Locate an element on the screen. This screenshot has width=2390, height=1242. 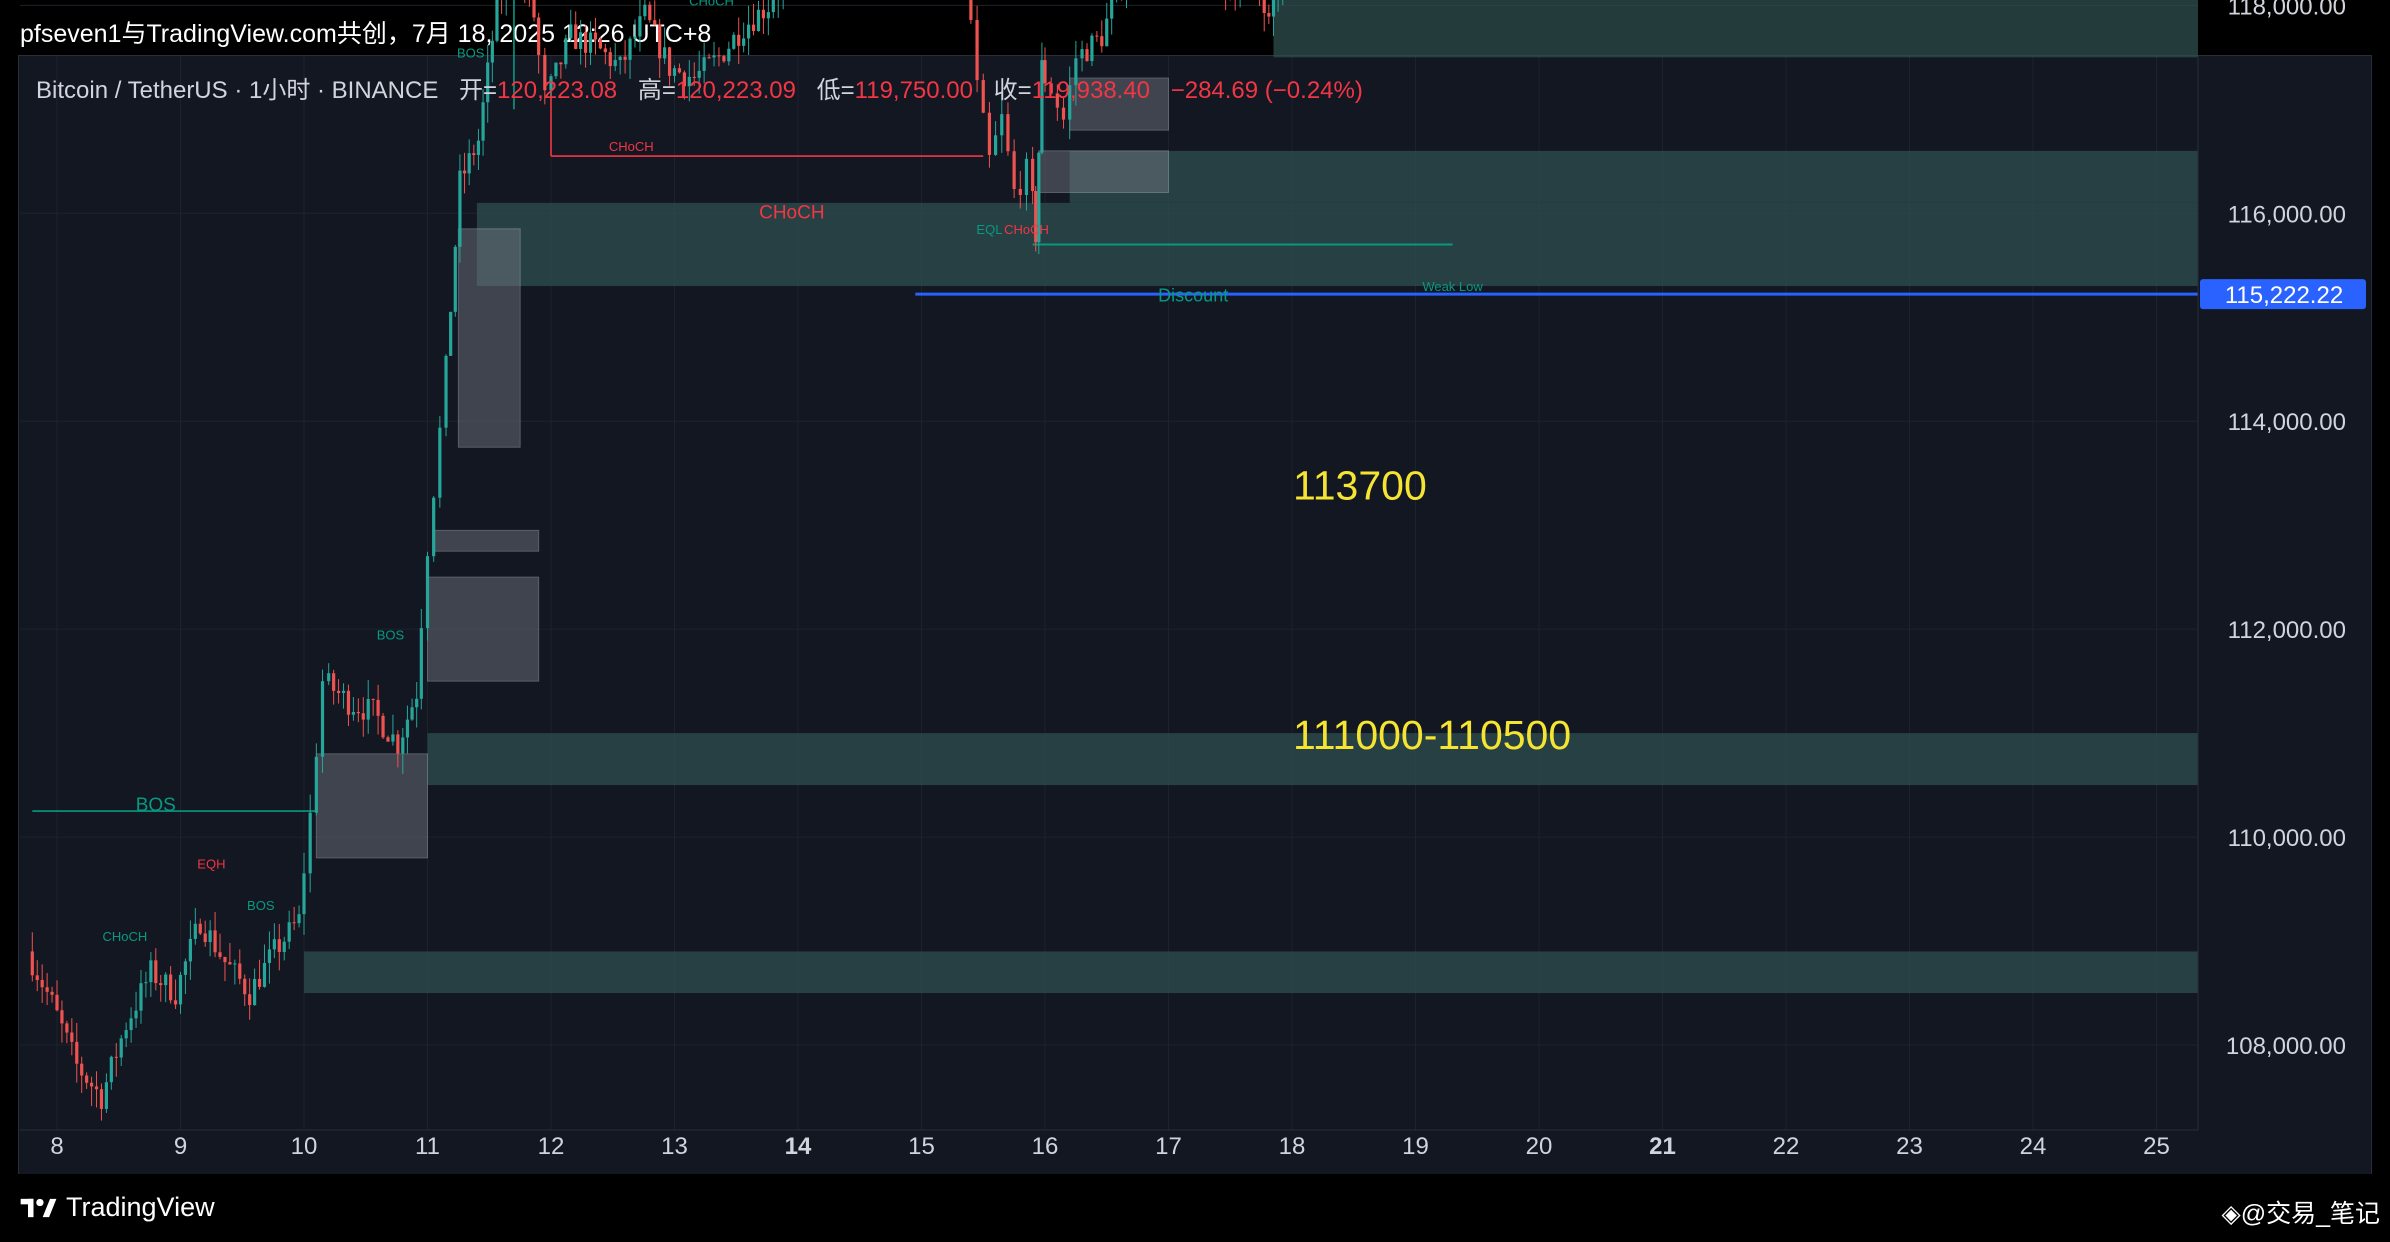
price-axis-tick: 116,000.00 is located at coordinates (2287, 214).